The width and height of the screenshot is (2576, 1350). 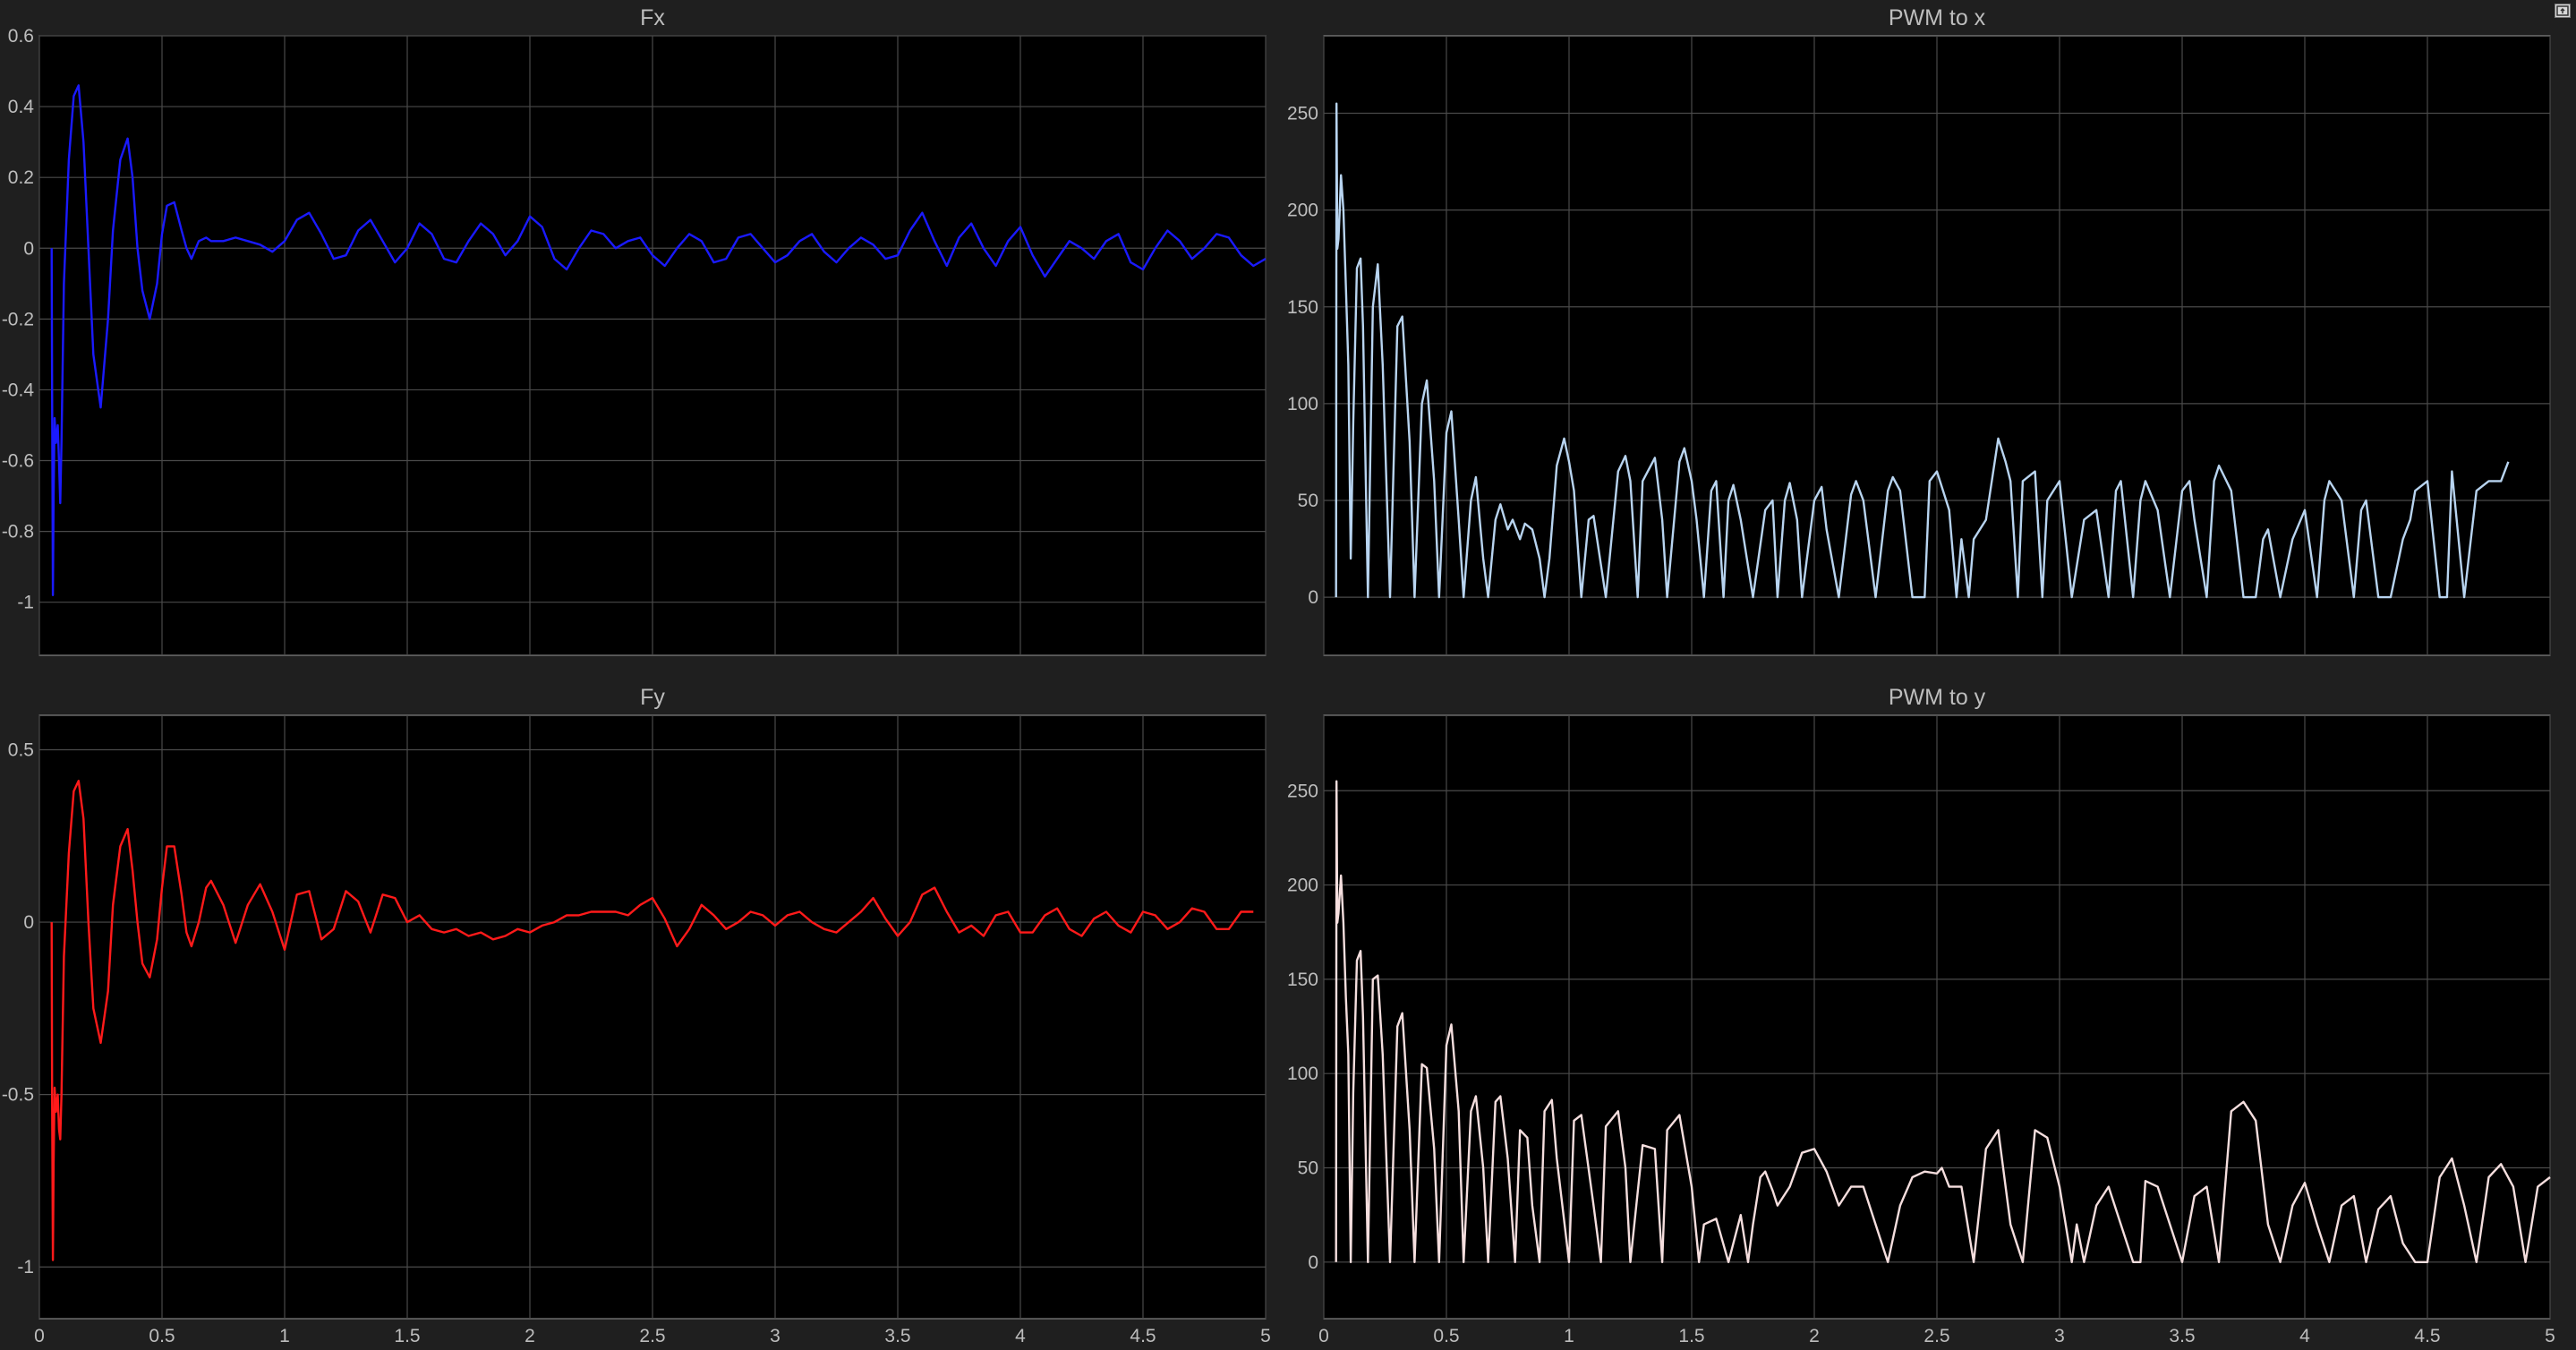 I want to click on chart-title: Fx, so click(x=652, y=17).